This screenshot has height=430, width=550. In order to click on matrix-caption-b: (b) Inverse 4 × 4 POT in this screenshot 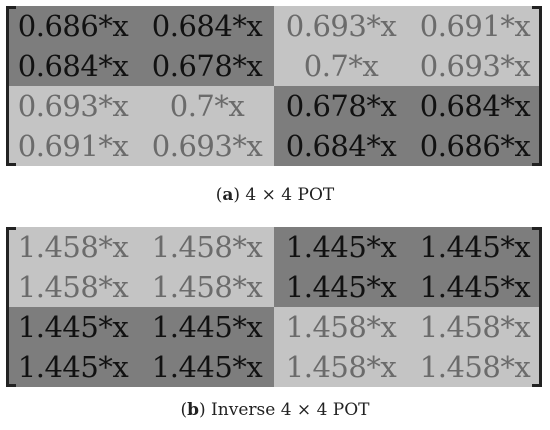, I will do `click(275, 410)`.